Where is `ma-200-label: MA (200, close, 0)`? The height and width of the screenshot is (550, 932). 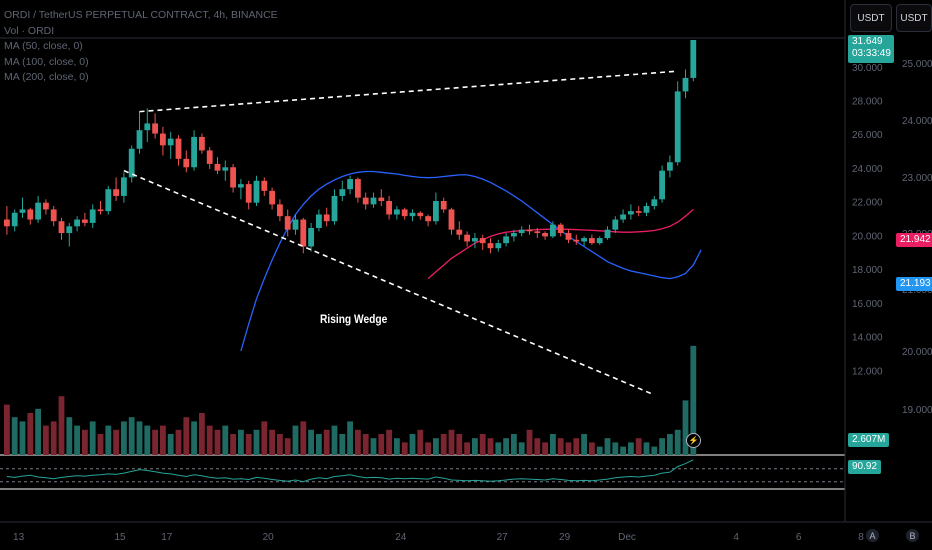
ma-200-label: MA (200, close, 0) is located at coordinates (46, 77).